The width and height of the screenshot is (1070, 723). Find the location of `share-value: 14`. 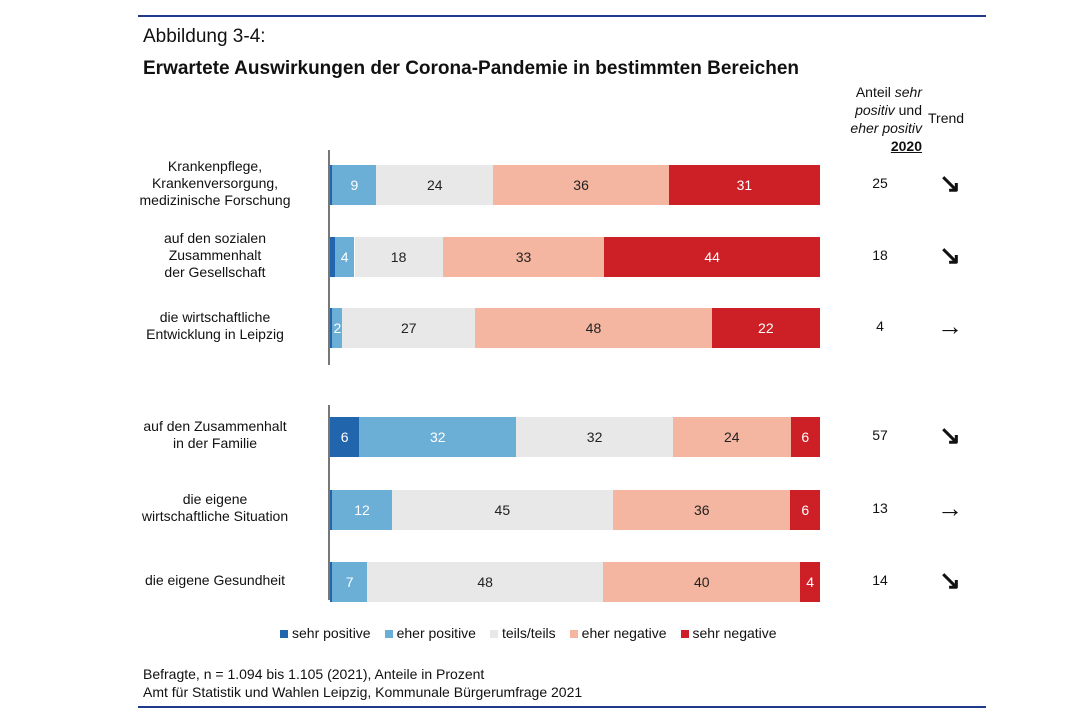

share-value: 14 is located at coordinates (880, 580).